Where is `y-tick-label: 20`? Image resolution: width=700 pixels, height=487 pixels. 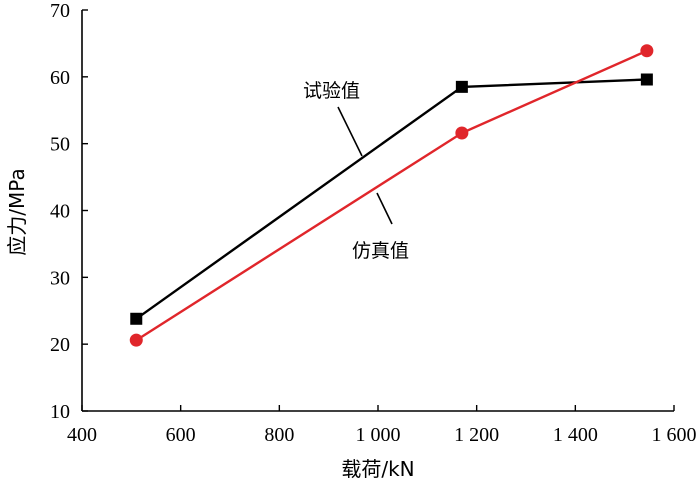 y-tick-label: 20 is located at coordinates (60, 345).